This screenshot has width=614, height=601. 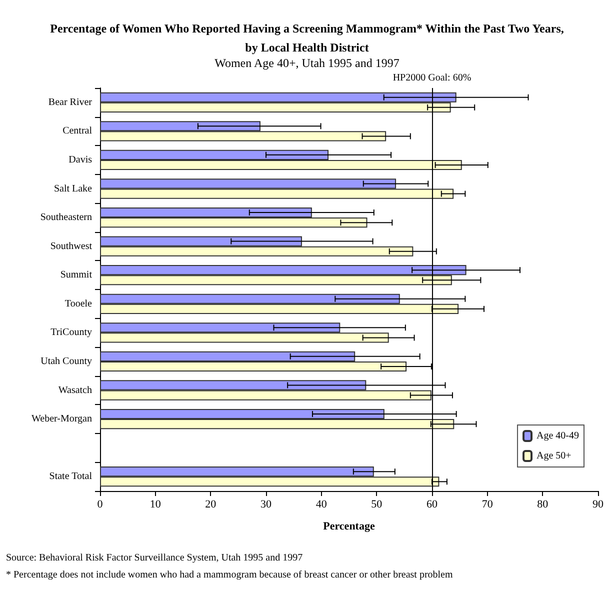 I want to click on text: * Percentage does not include women who had a mammogram because of breast cancer or other breast problem, so click(x=229, y=575).